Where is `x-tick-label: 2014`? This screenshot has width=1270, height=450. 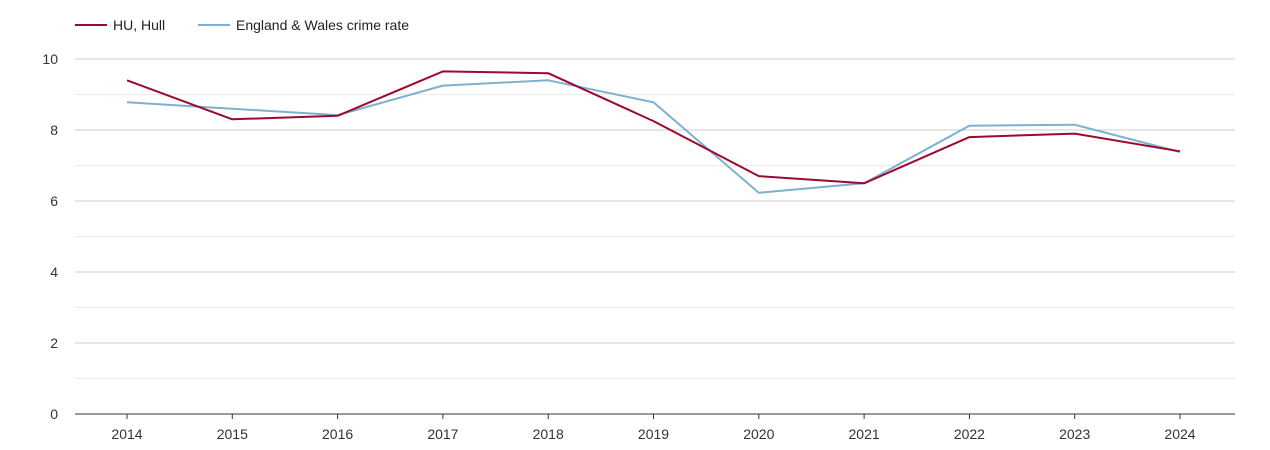 x-tick-label: 2014 is located at coordinates (126, 434).